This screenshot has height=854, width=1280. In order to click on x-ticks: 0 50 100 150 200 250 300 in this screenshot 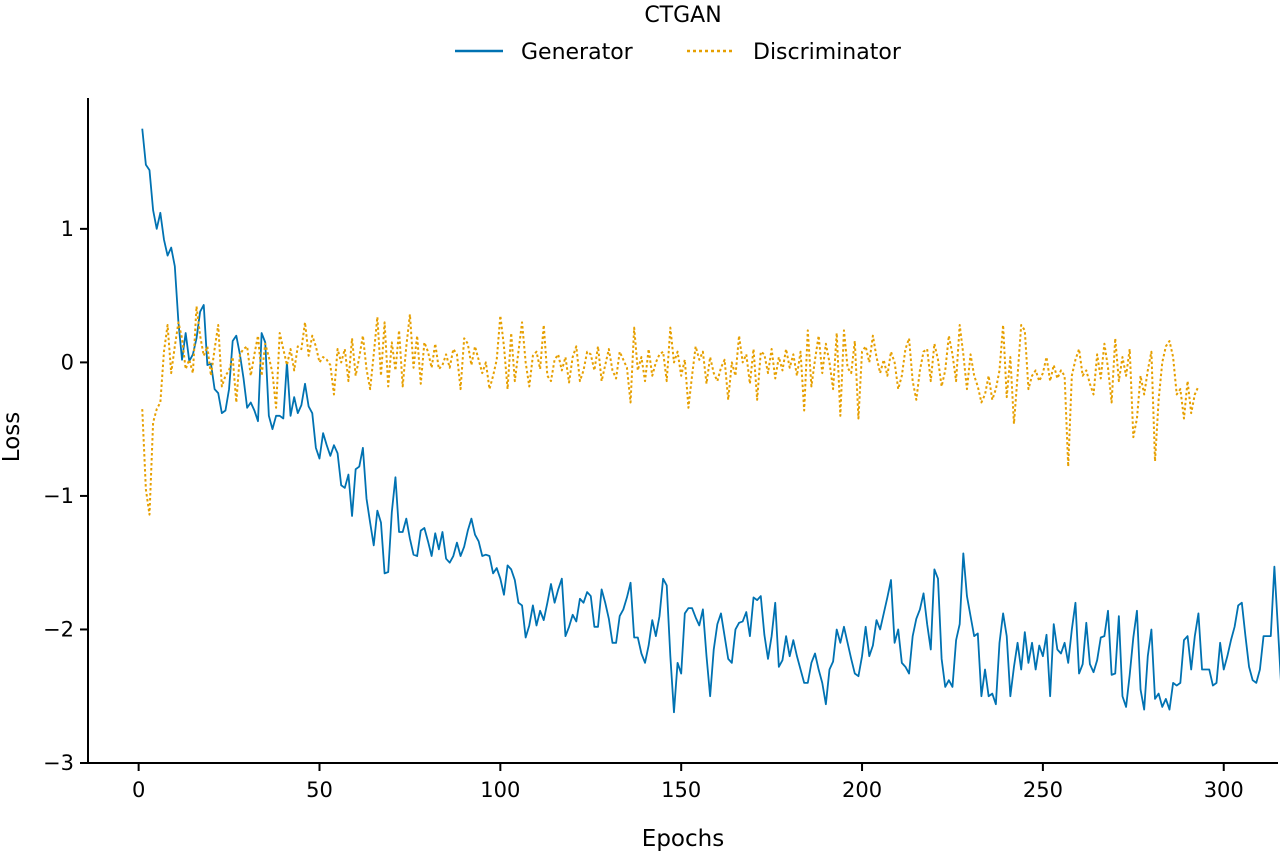, I will do `click(688, 782)`.